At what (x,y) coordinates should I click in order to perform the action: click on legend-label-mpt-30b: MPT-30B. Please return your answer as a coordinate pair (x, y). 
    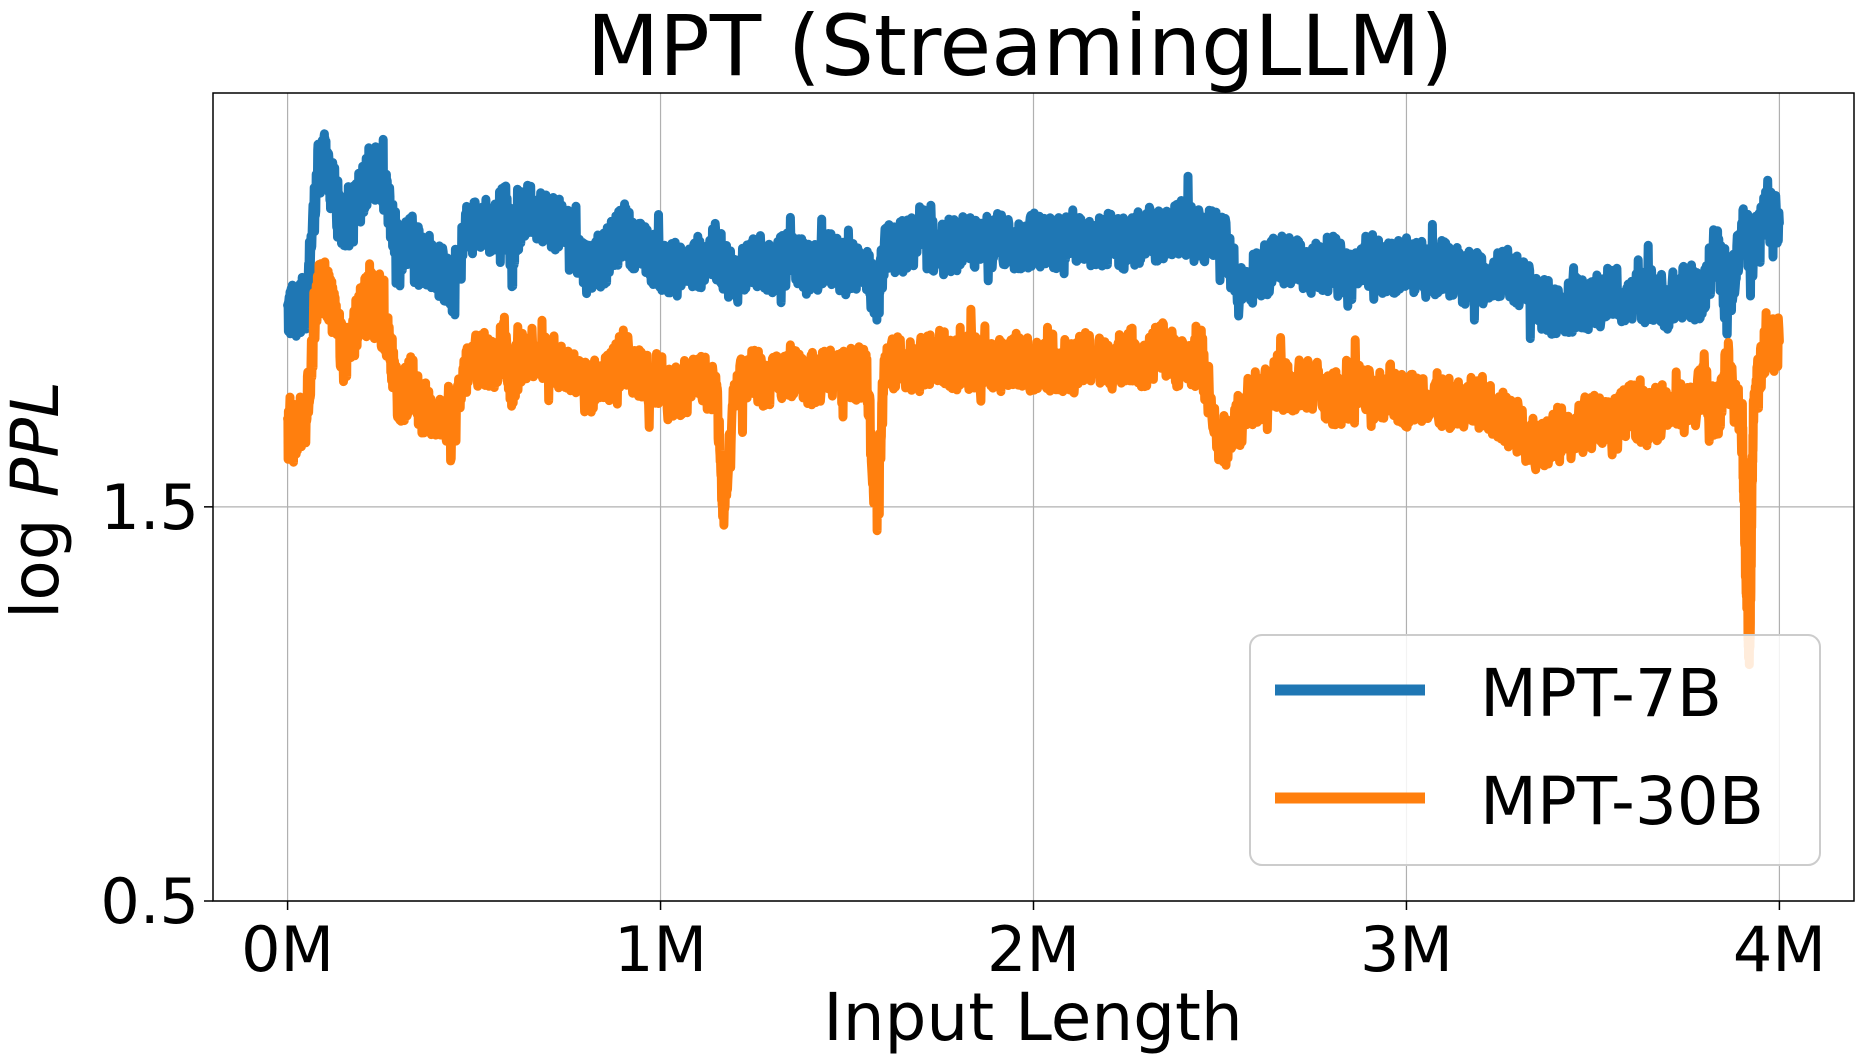
    Looking at the image, I should click on (1622, 801).